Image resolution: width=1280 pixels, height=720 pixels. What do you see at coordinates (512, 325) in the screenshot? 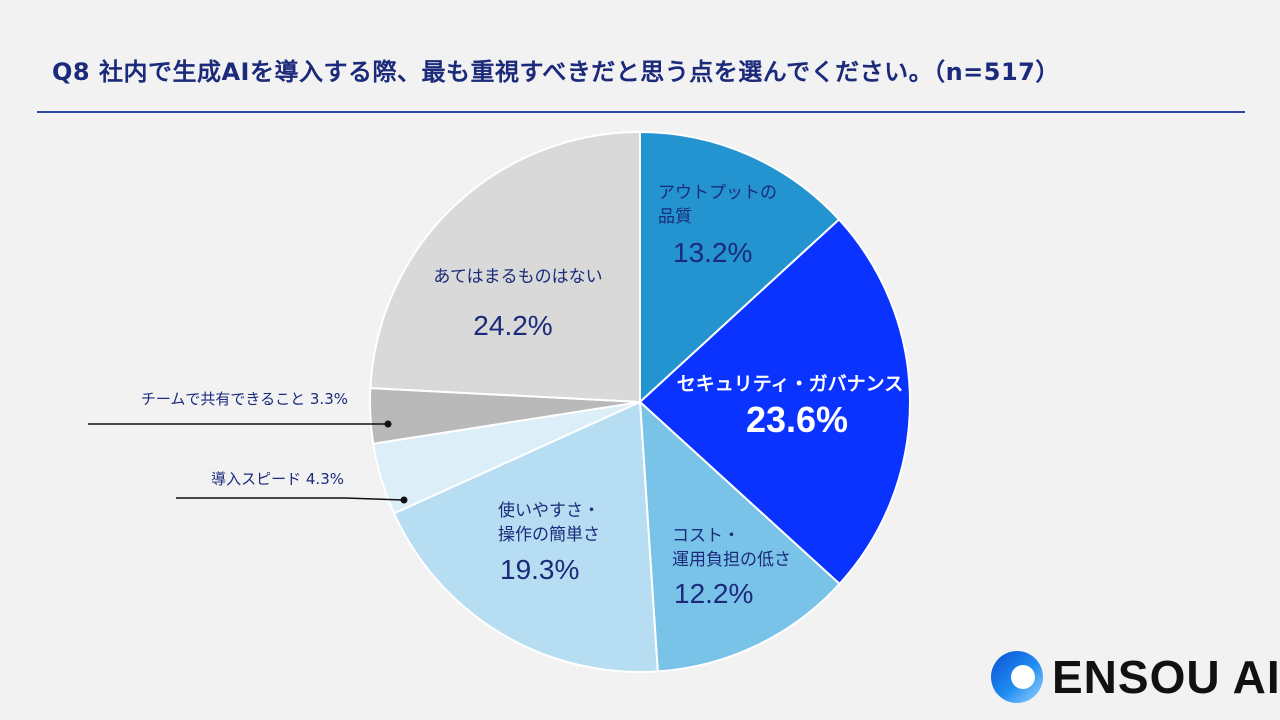
I see `slice-value-label: 24.2%` at bounding box center [512, 325].